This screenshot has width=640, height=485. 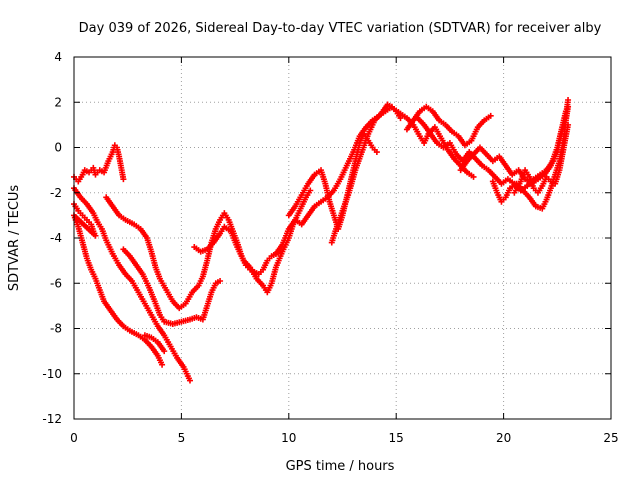 I want to click on x-tick-label: 0, so click(x=74, y=438).